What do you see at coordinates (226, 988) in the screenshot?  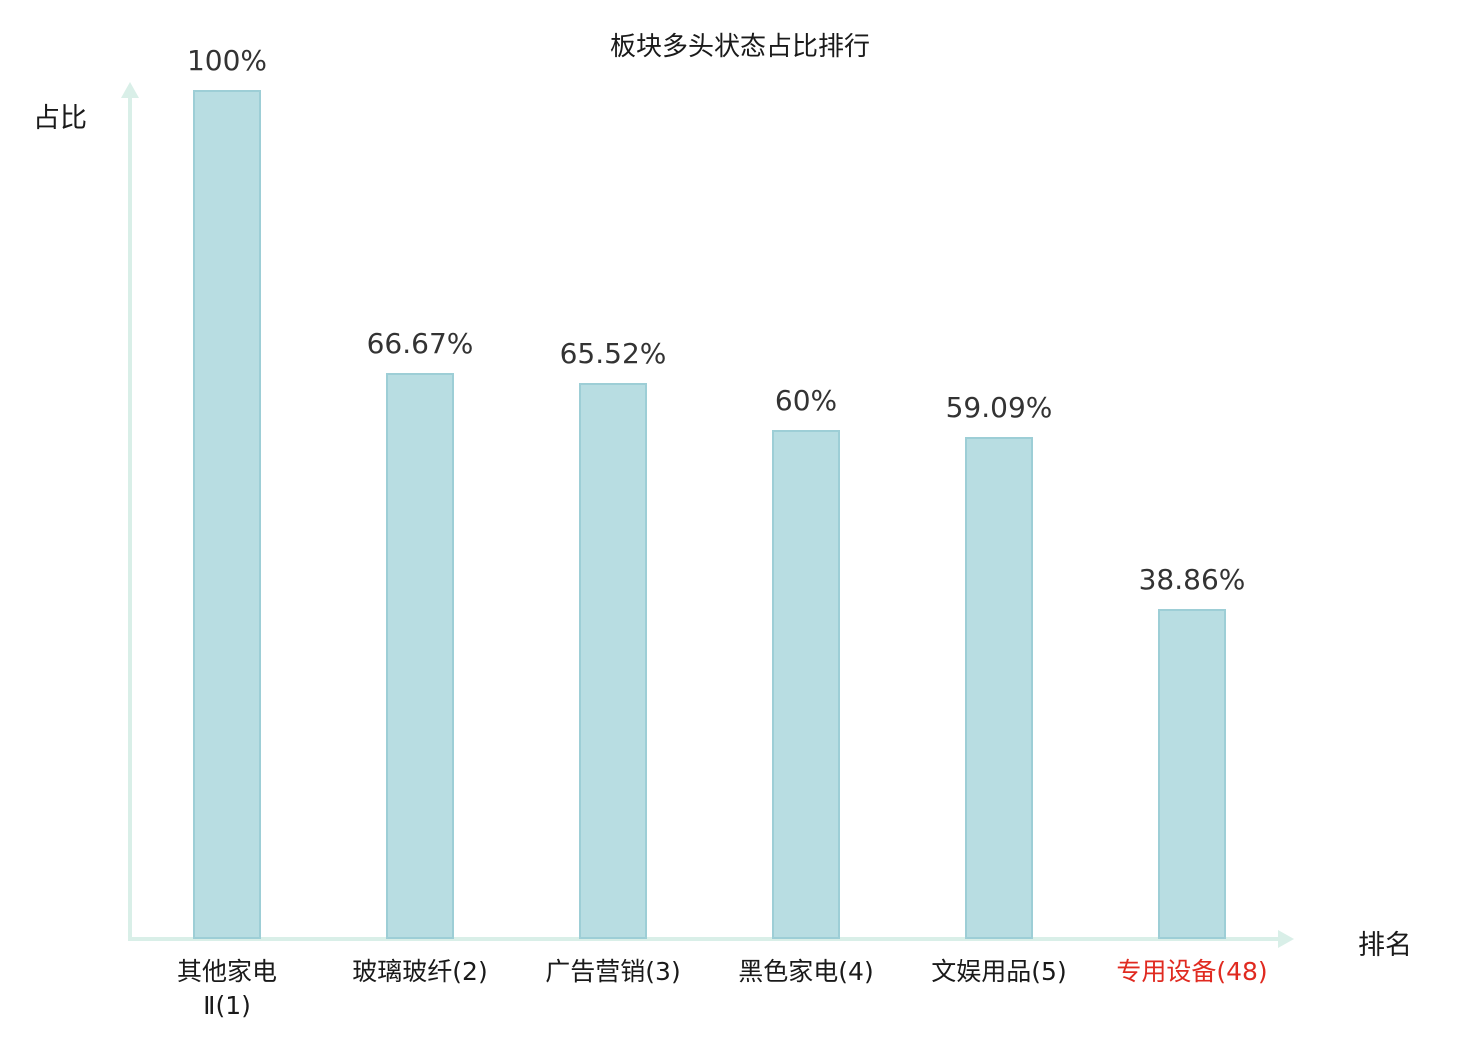 I see `category-label: 其他家电 Ⅱ(1)` at bounding box center [226, 988].